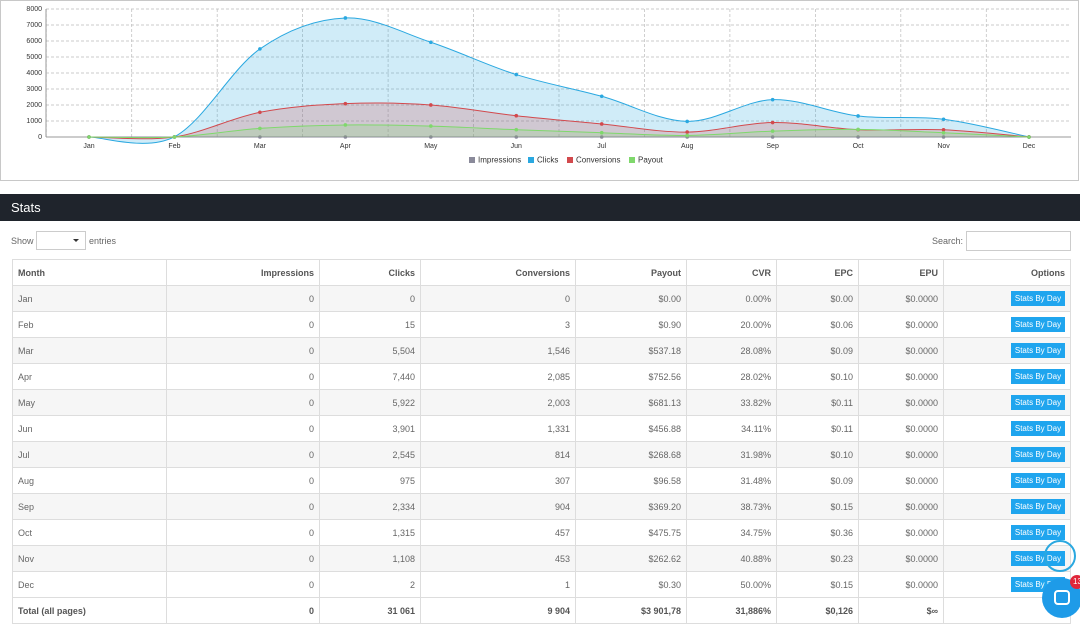 The width and height of the screenshot is (1080, 624). What do you see at coordinates (731, 272) in the screenshot?
I see `column-header: CVR` at bounding box center [731, 272].